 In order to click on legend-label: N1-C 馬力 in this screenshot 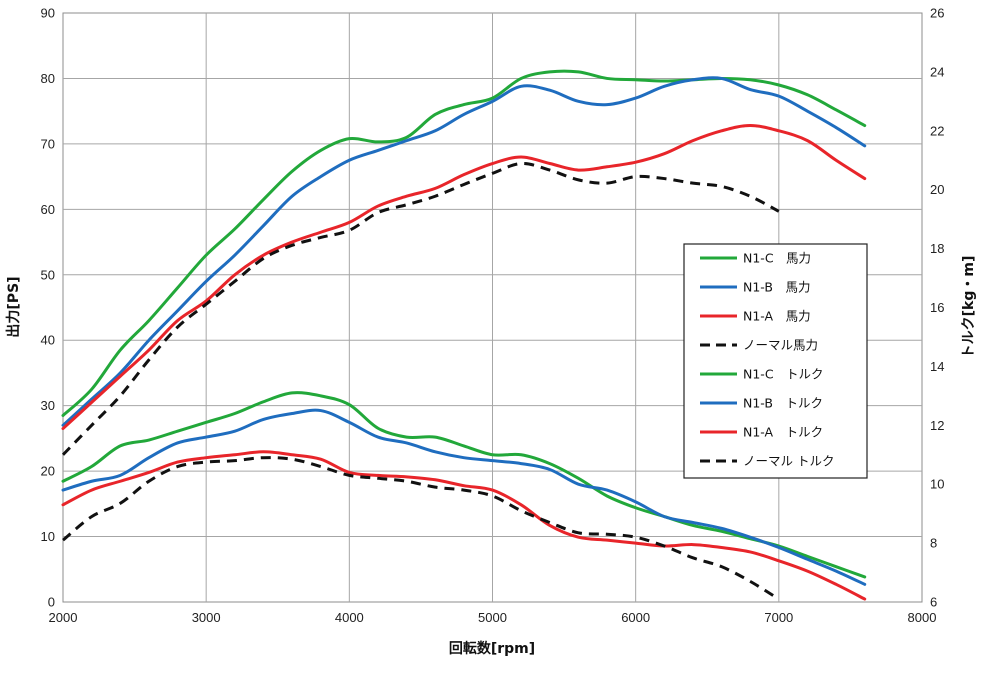, I will do `click(777, 258)`.